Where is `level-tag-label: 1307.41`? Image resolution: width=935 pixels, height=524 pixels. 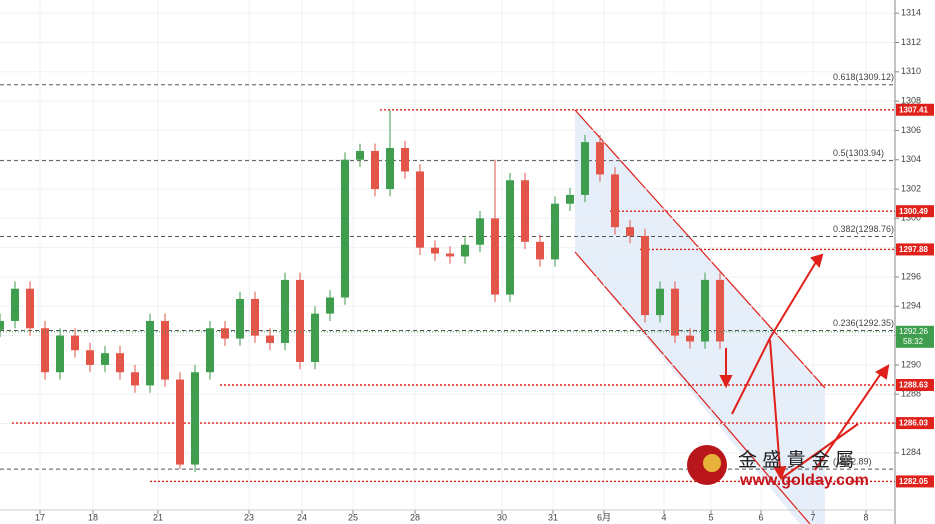
level-tag-label: 1307.41 is located at coordinates (913, 109).